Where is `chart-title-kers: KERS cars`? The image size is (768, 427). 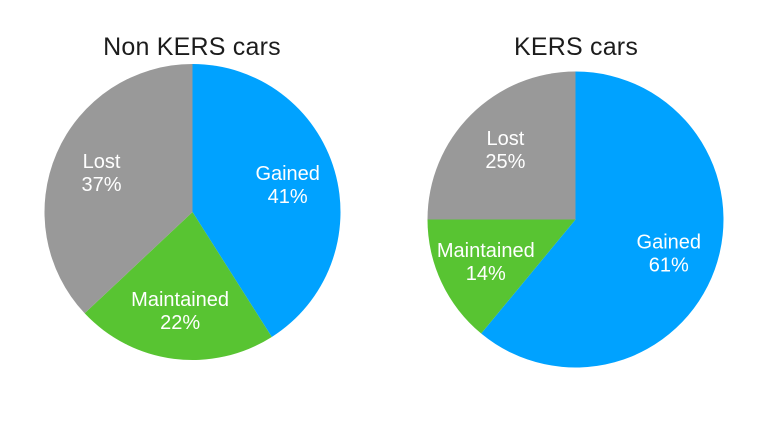
chart-title-kers: KERS cars is located at coordinates (576, 47).